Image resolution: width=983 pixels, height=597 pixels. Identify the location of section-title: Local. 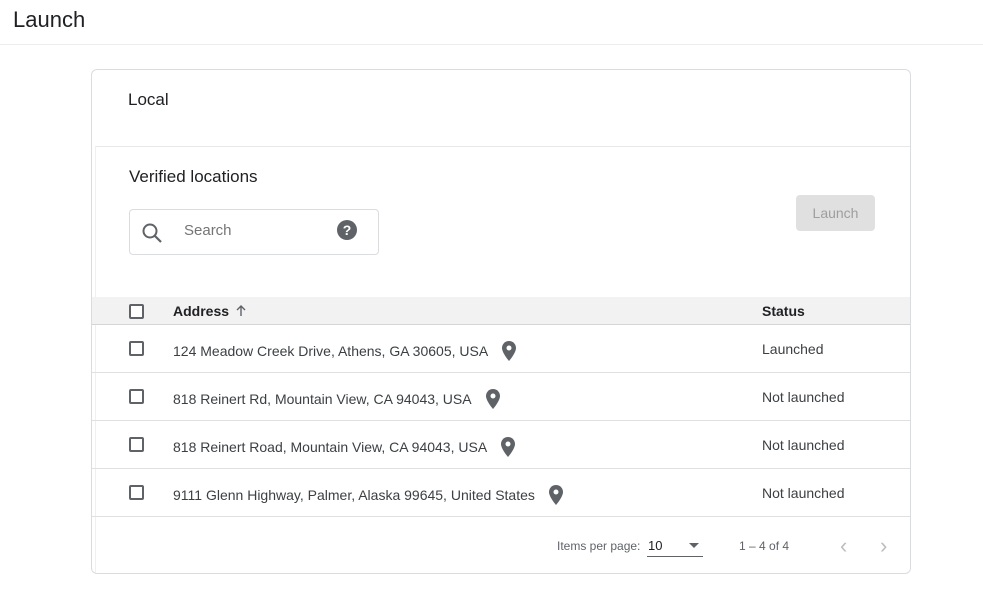
(148, 99).